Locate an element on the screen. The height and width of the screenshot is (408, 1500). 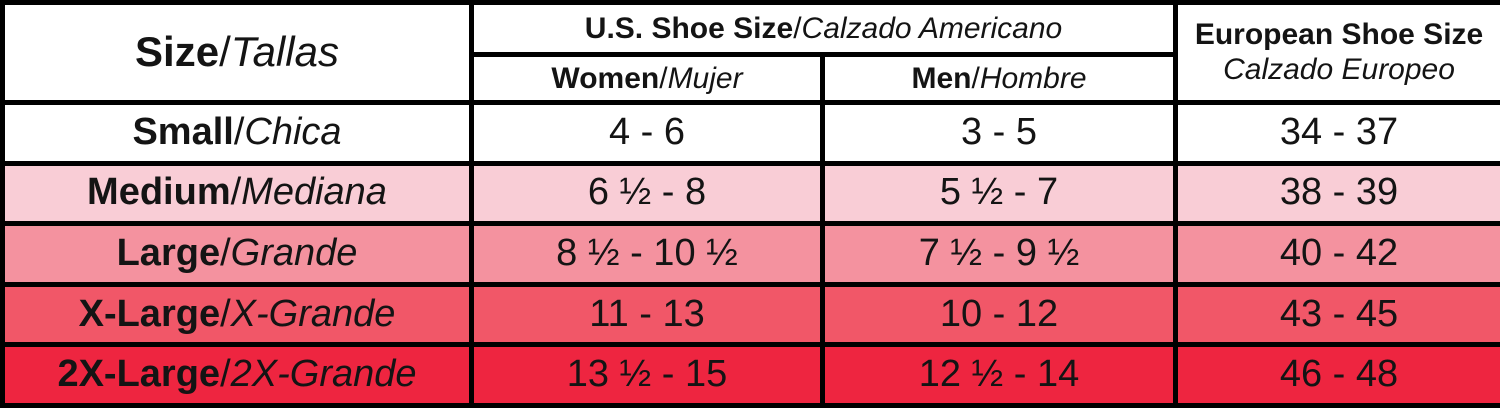
men-header-en: Men is located at coordinates (941, 78).